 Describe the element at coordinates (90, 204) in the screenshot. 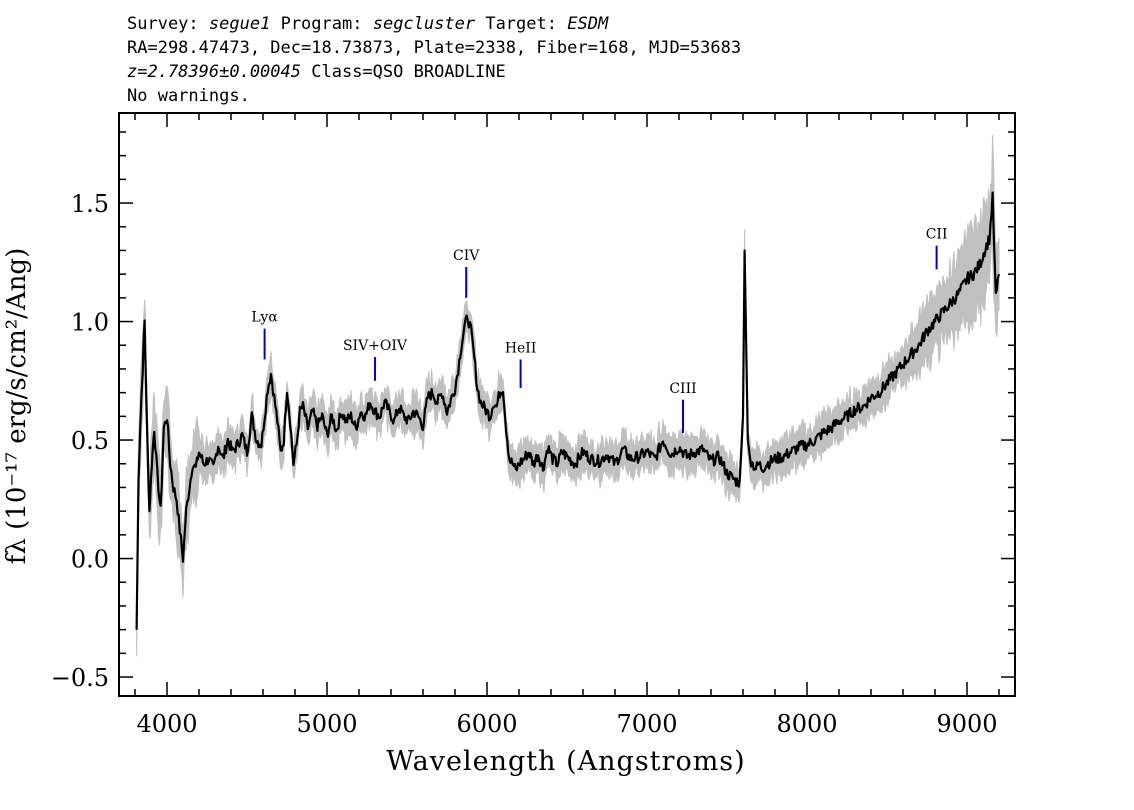

I see `y-tick-label: 1.5` at that location.